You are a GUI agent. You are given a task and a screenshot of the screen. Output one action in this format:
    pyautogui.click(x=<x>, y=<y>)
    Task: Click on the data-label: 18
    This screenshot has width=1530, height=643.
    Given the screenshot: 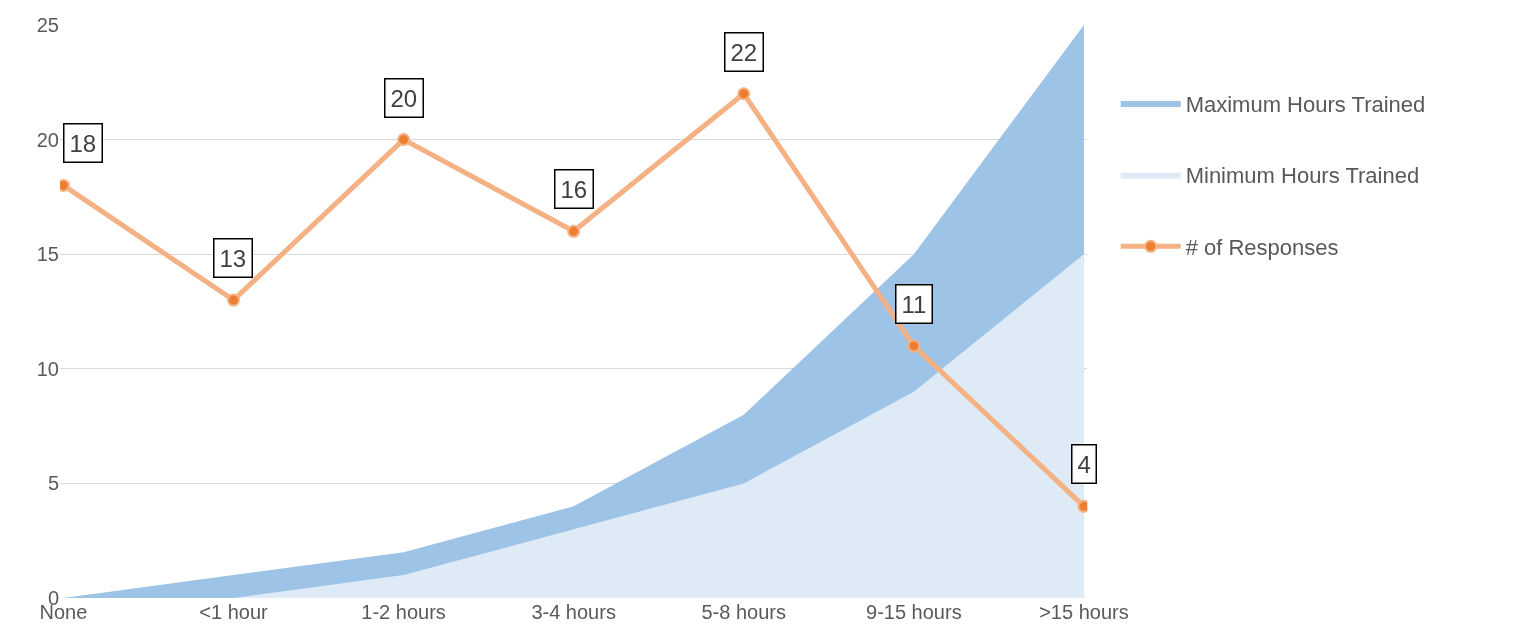 What is the action you would take?
    pyautogui.click(x=83, y=143)
    